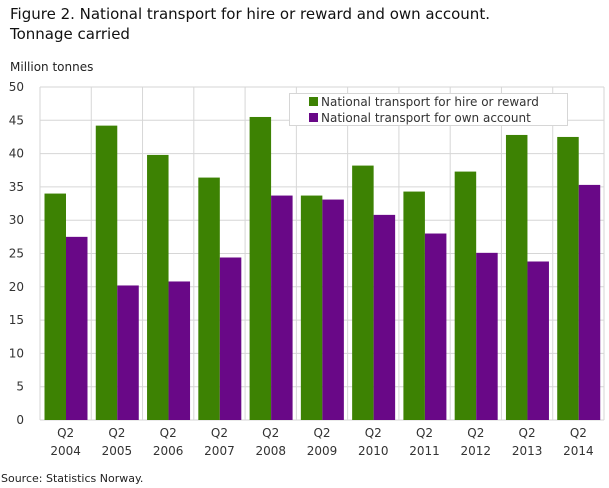 The height and width of the screenshot is (488, 609). I want to click on y-tick-label: 5, so click(20, 387).